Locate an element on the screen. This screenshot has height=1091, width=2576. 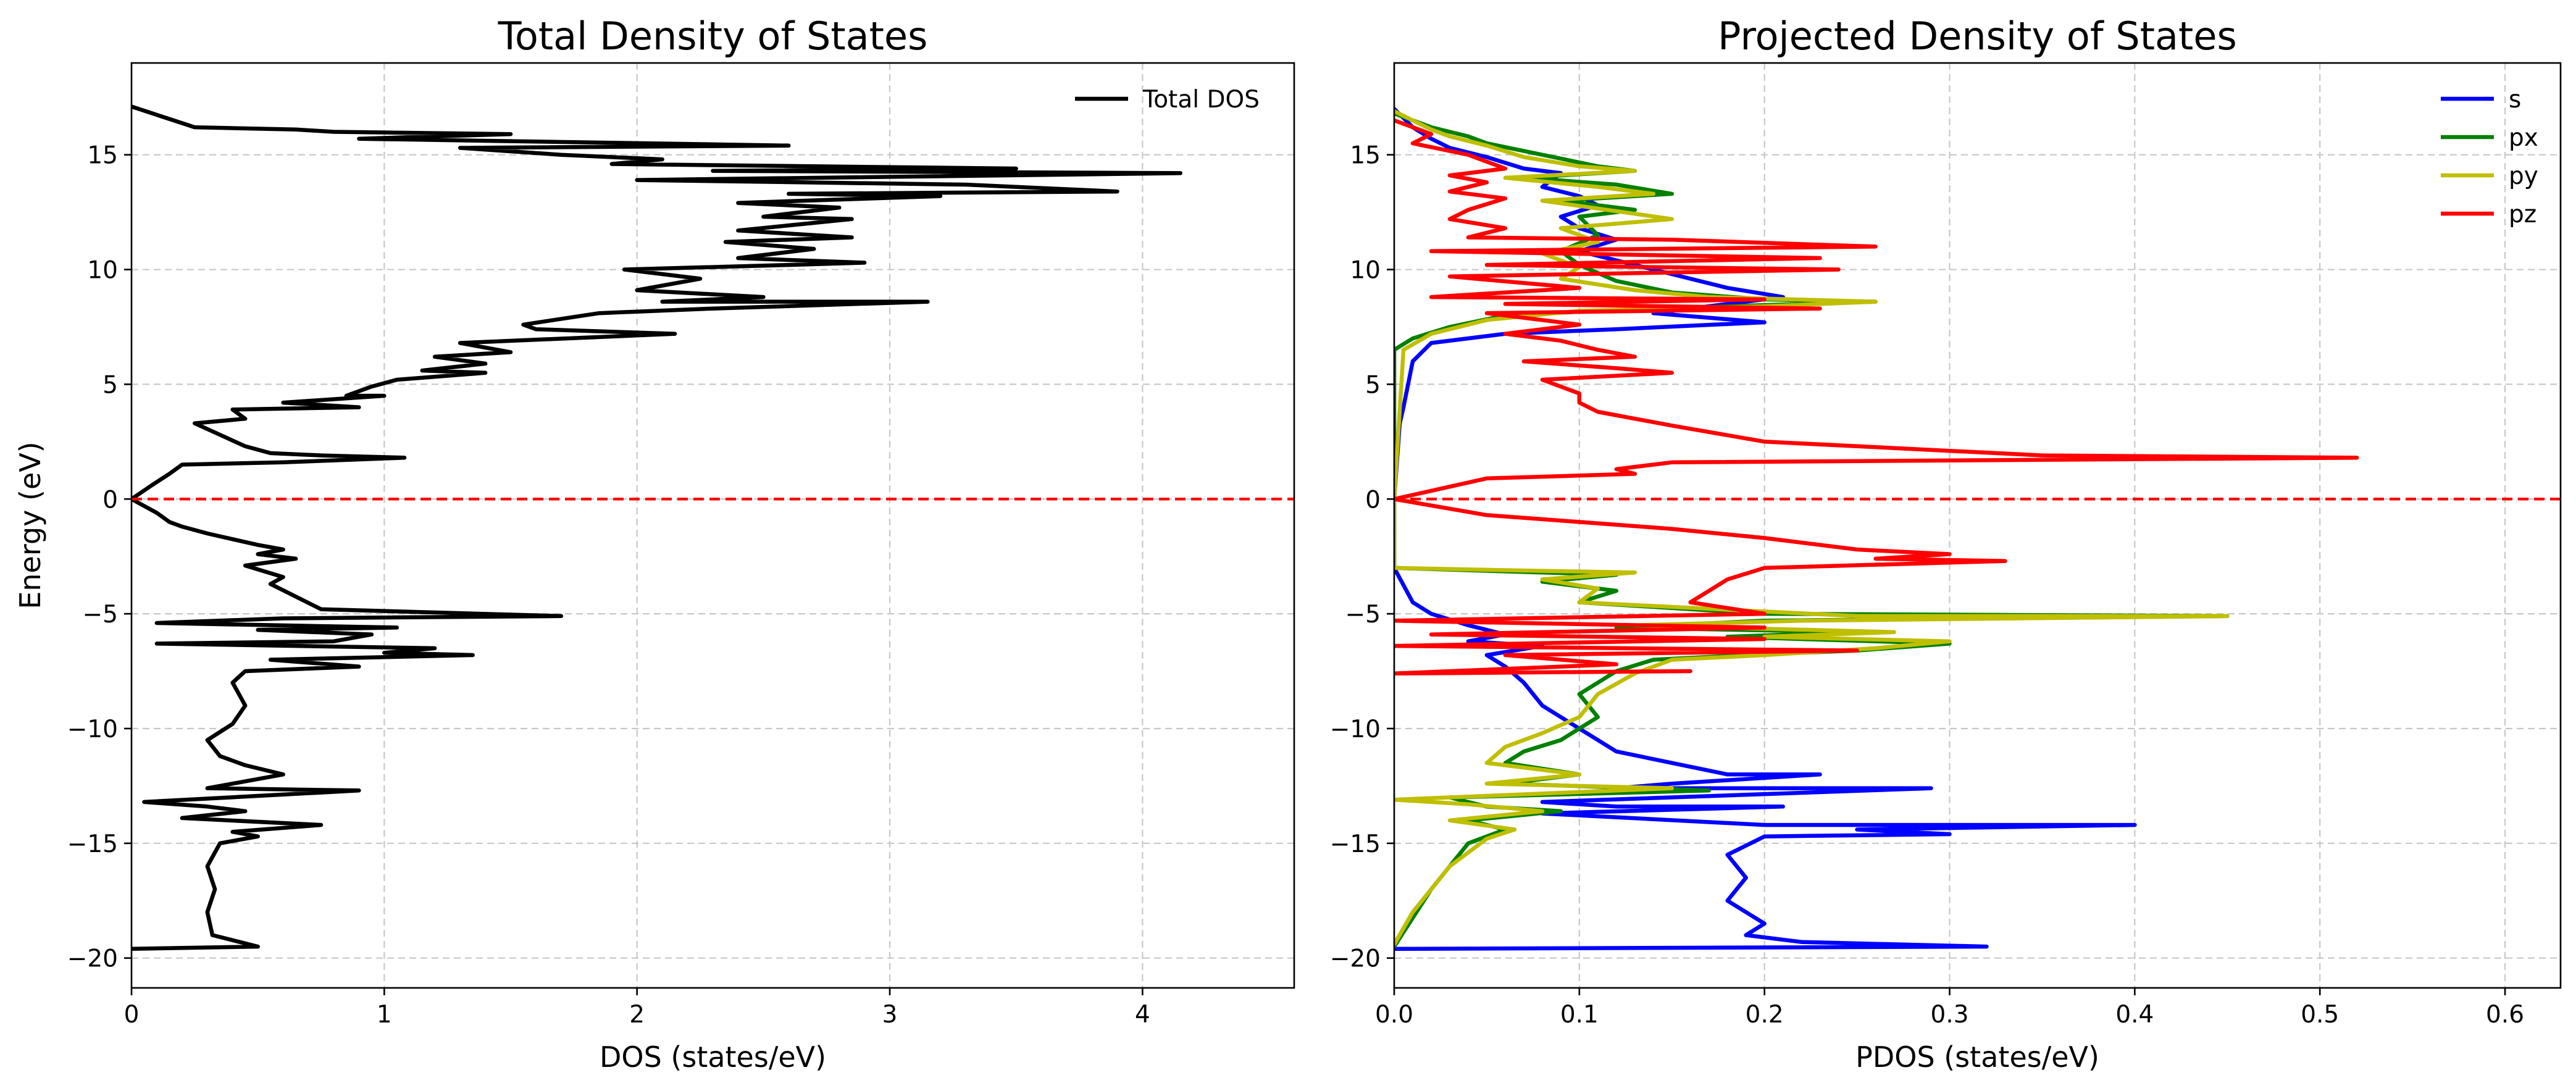
legend-label: s is located at coordinates (2515, 100).